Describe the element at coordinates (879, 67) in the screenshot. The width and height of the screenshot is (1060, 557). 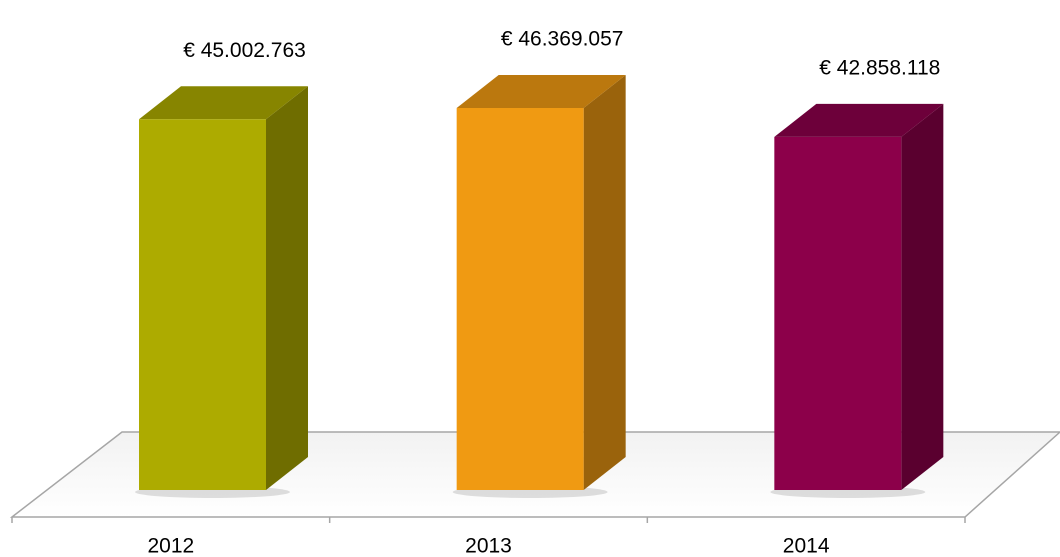
I see `value-label: € 42.858.118` at that location.